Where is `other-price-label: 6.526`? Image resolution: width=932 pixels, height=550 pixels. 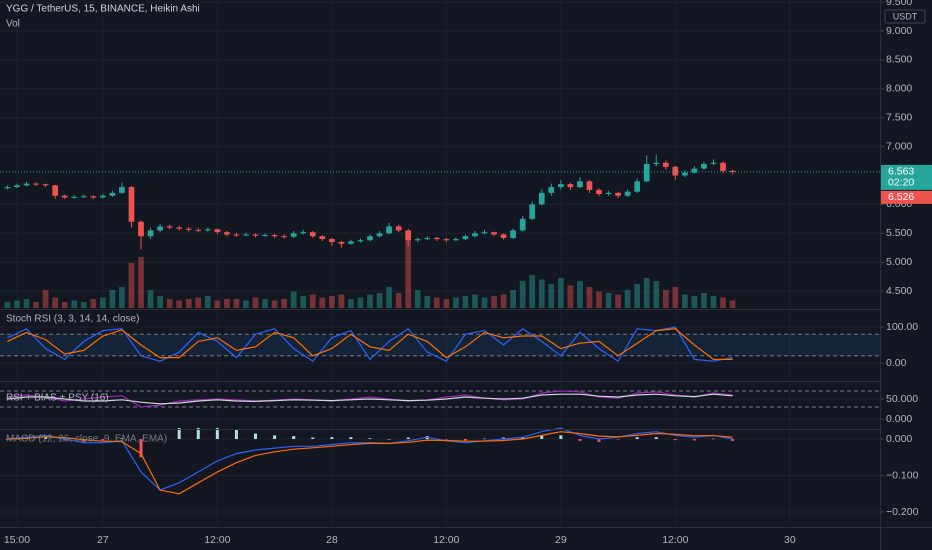
other-price-label: 6.526 is located at coordinates (901, 197).